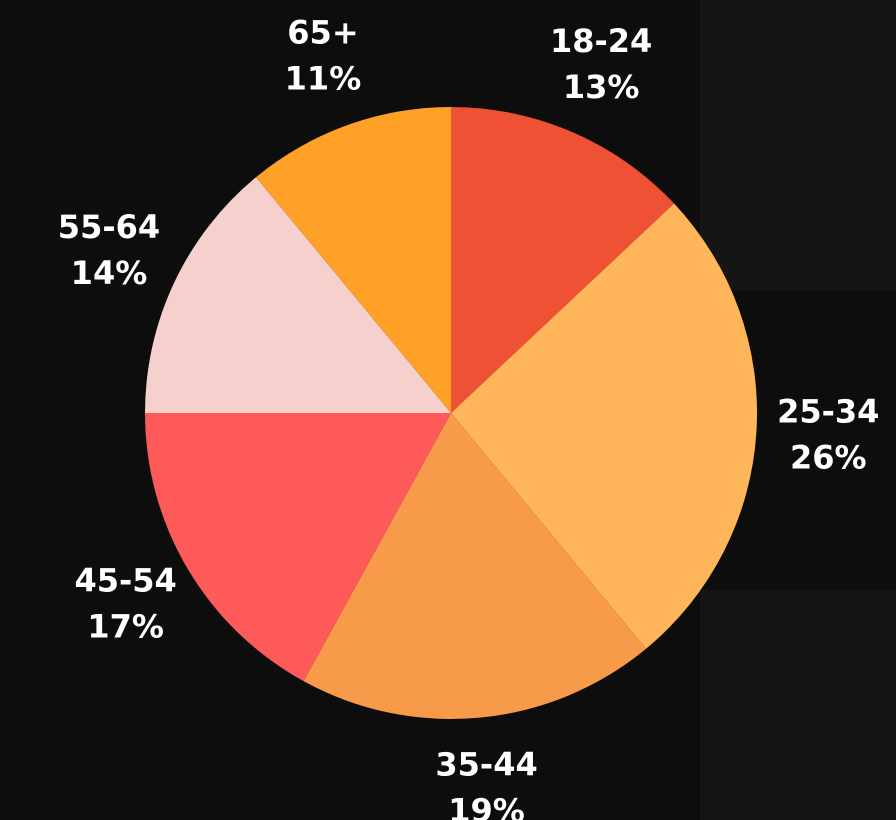 The width and height of the screenshot is (896, 820). I want to click on slice-value-label: 14%, so click(109, 273).